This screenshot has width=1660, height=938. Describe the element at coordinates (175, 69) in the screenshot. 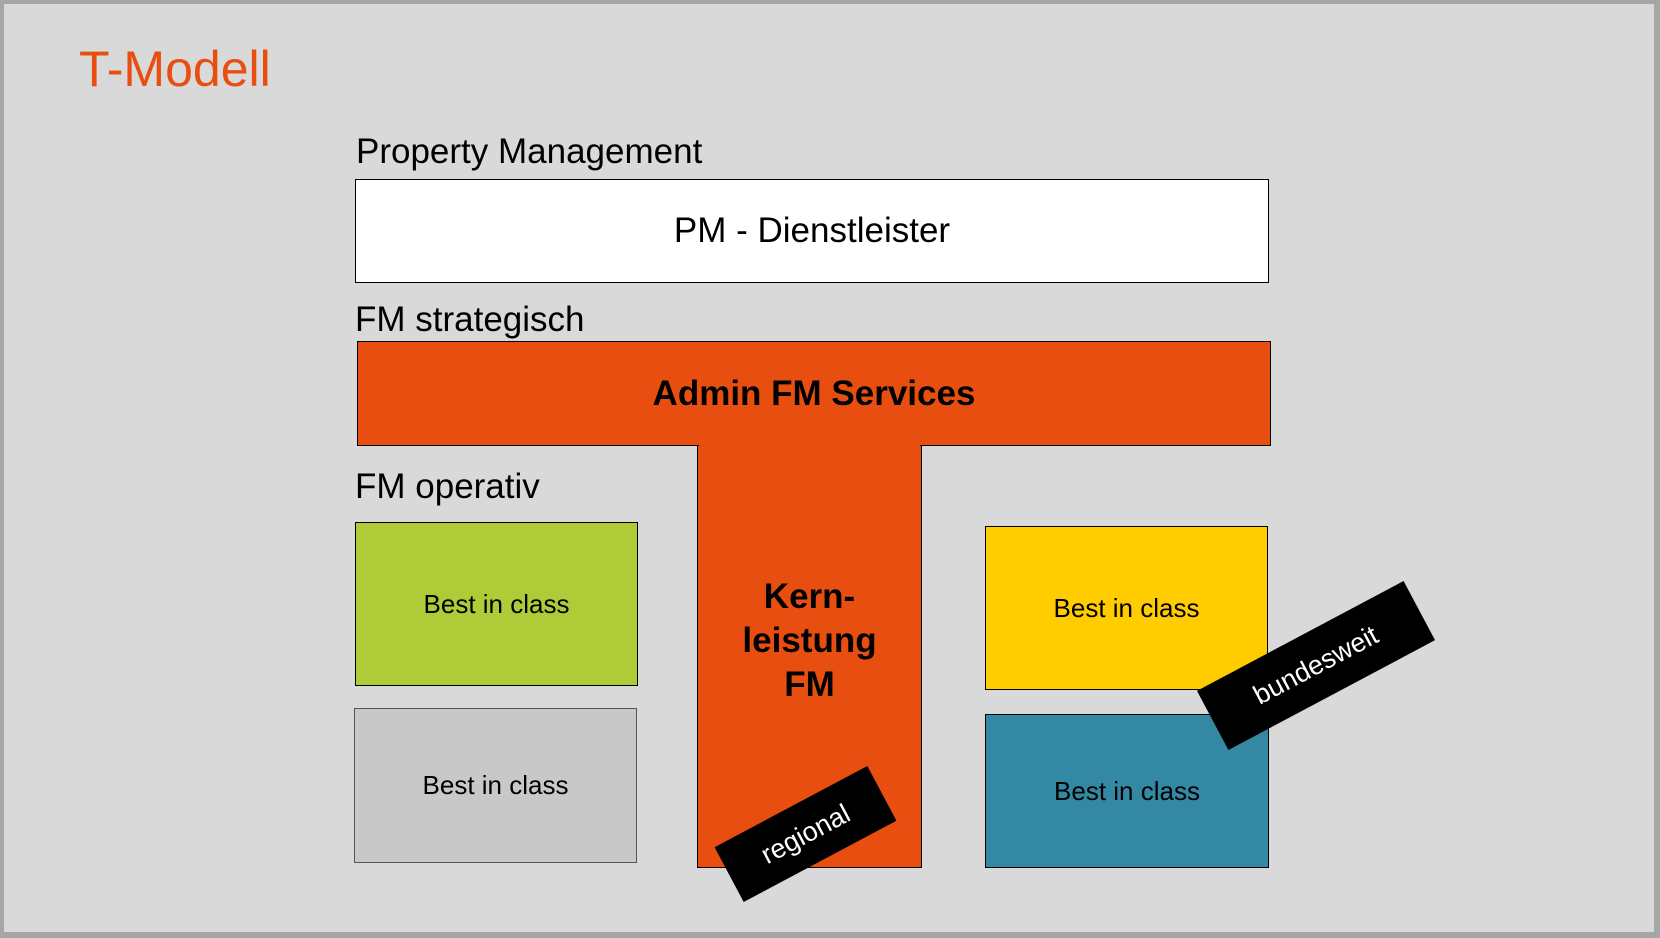

I see `slide-title: T-Modell` at that location.